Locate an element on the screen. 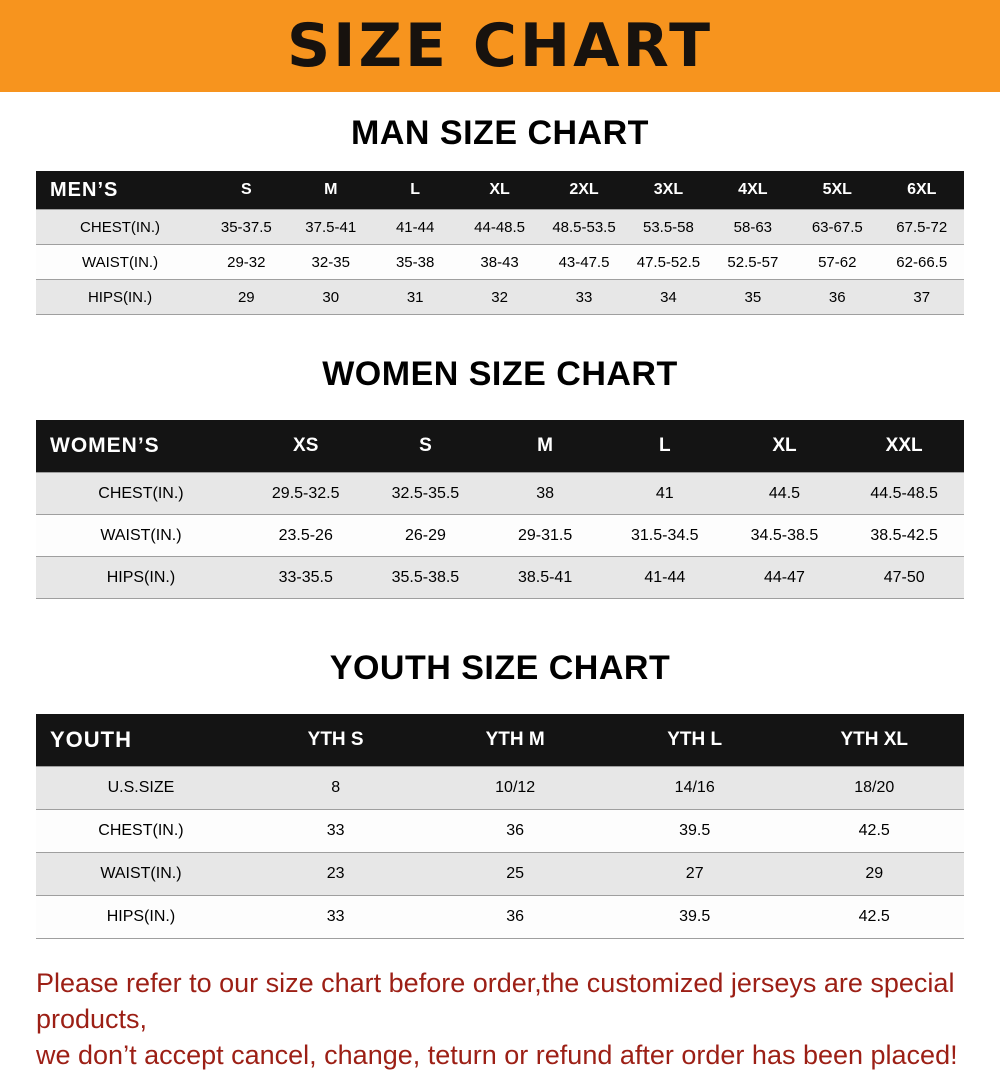  size-cell: 14/16 is located at coordinates (694, 788).